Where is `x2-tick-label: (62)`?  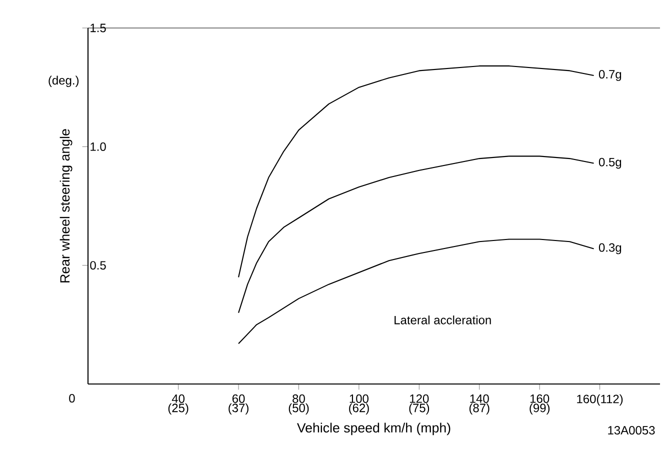 x2-tick-label: (62) is located at coordinates (359, 409).